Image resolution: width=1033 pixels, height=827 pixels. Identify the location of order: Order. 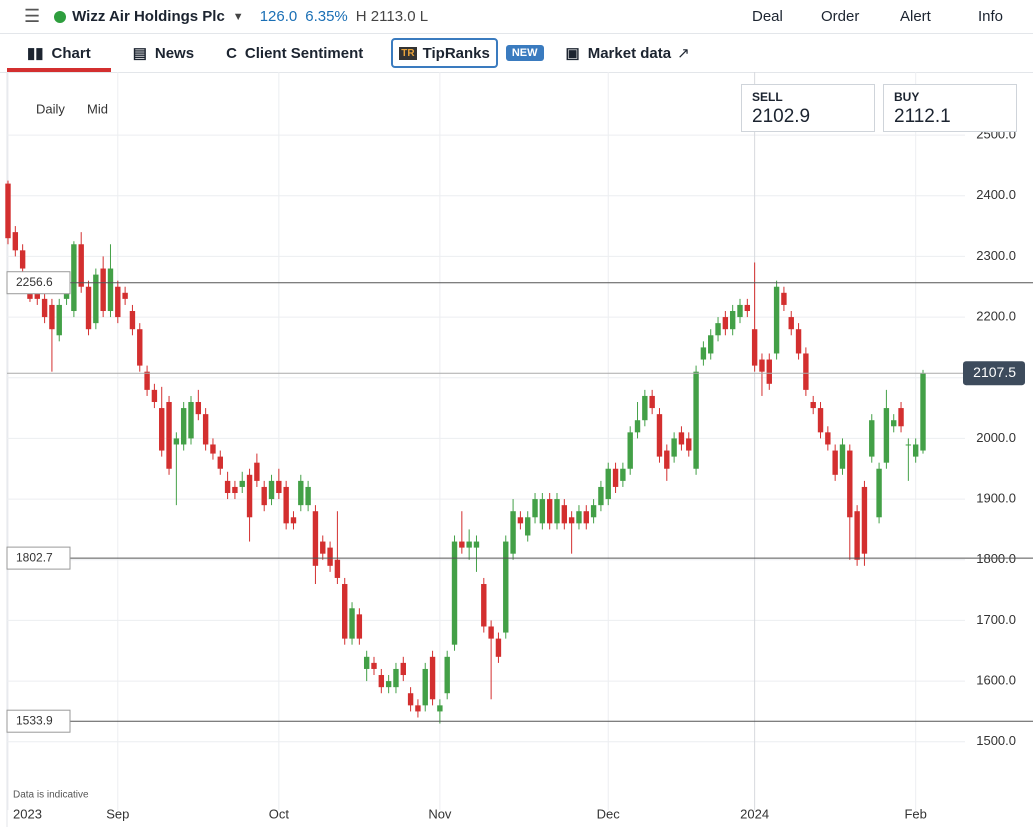
(840, 16).